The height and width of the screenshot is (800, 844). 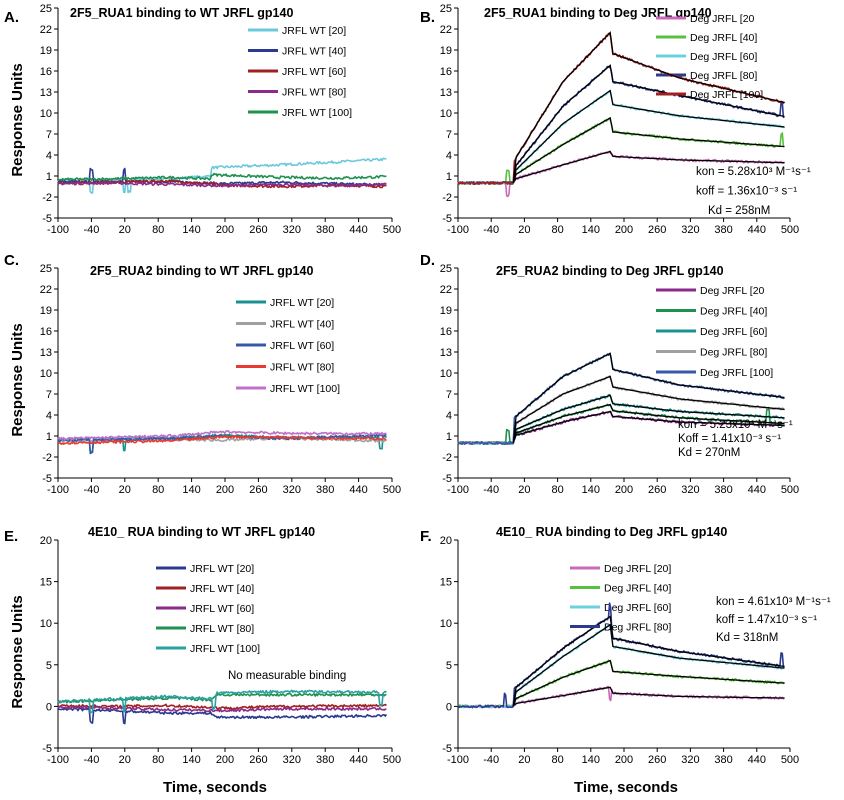 What do you see at coordinates (773, 602) in the screenshot?
I see `kinetics-text: kon = 4.61x10³ M⁻¹s⁻¹` at bounding box center [773, 602].